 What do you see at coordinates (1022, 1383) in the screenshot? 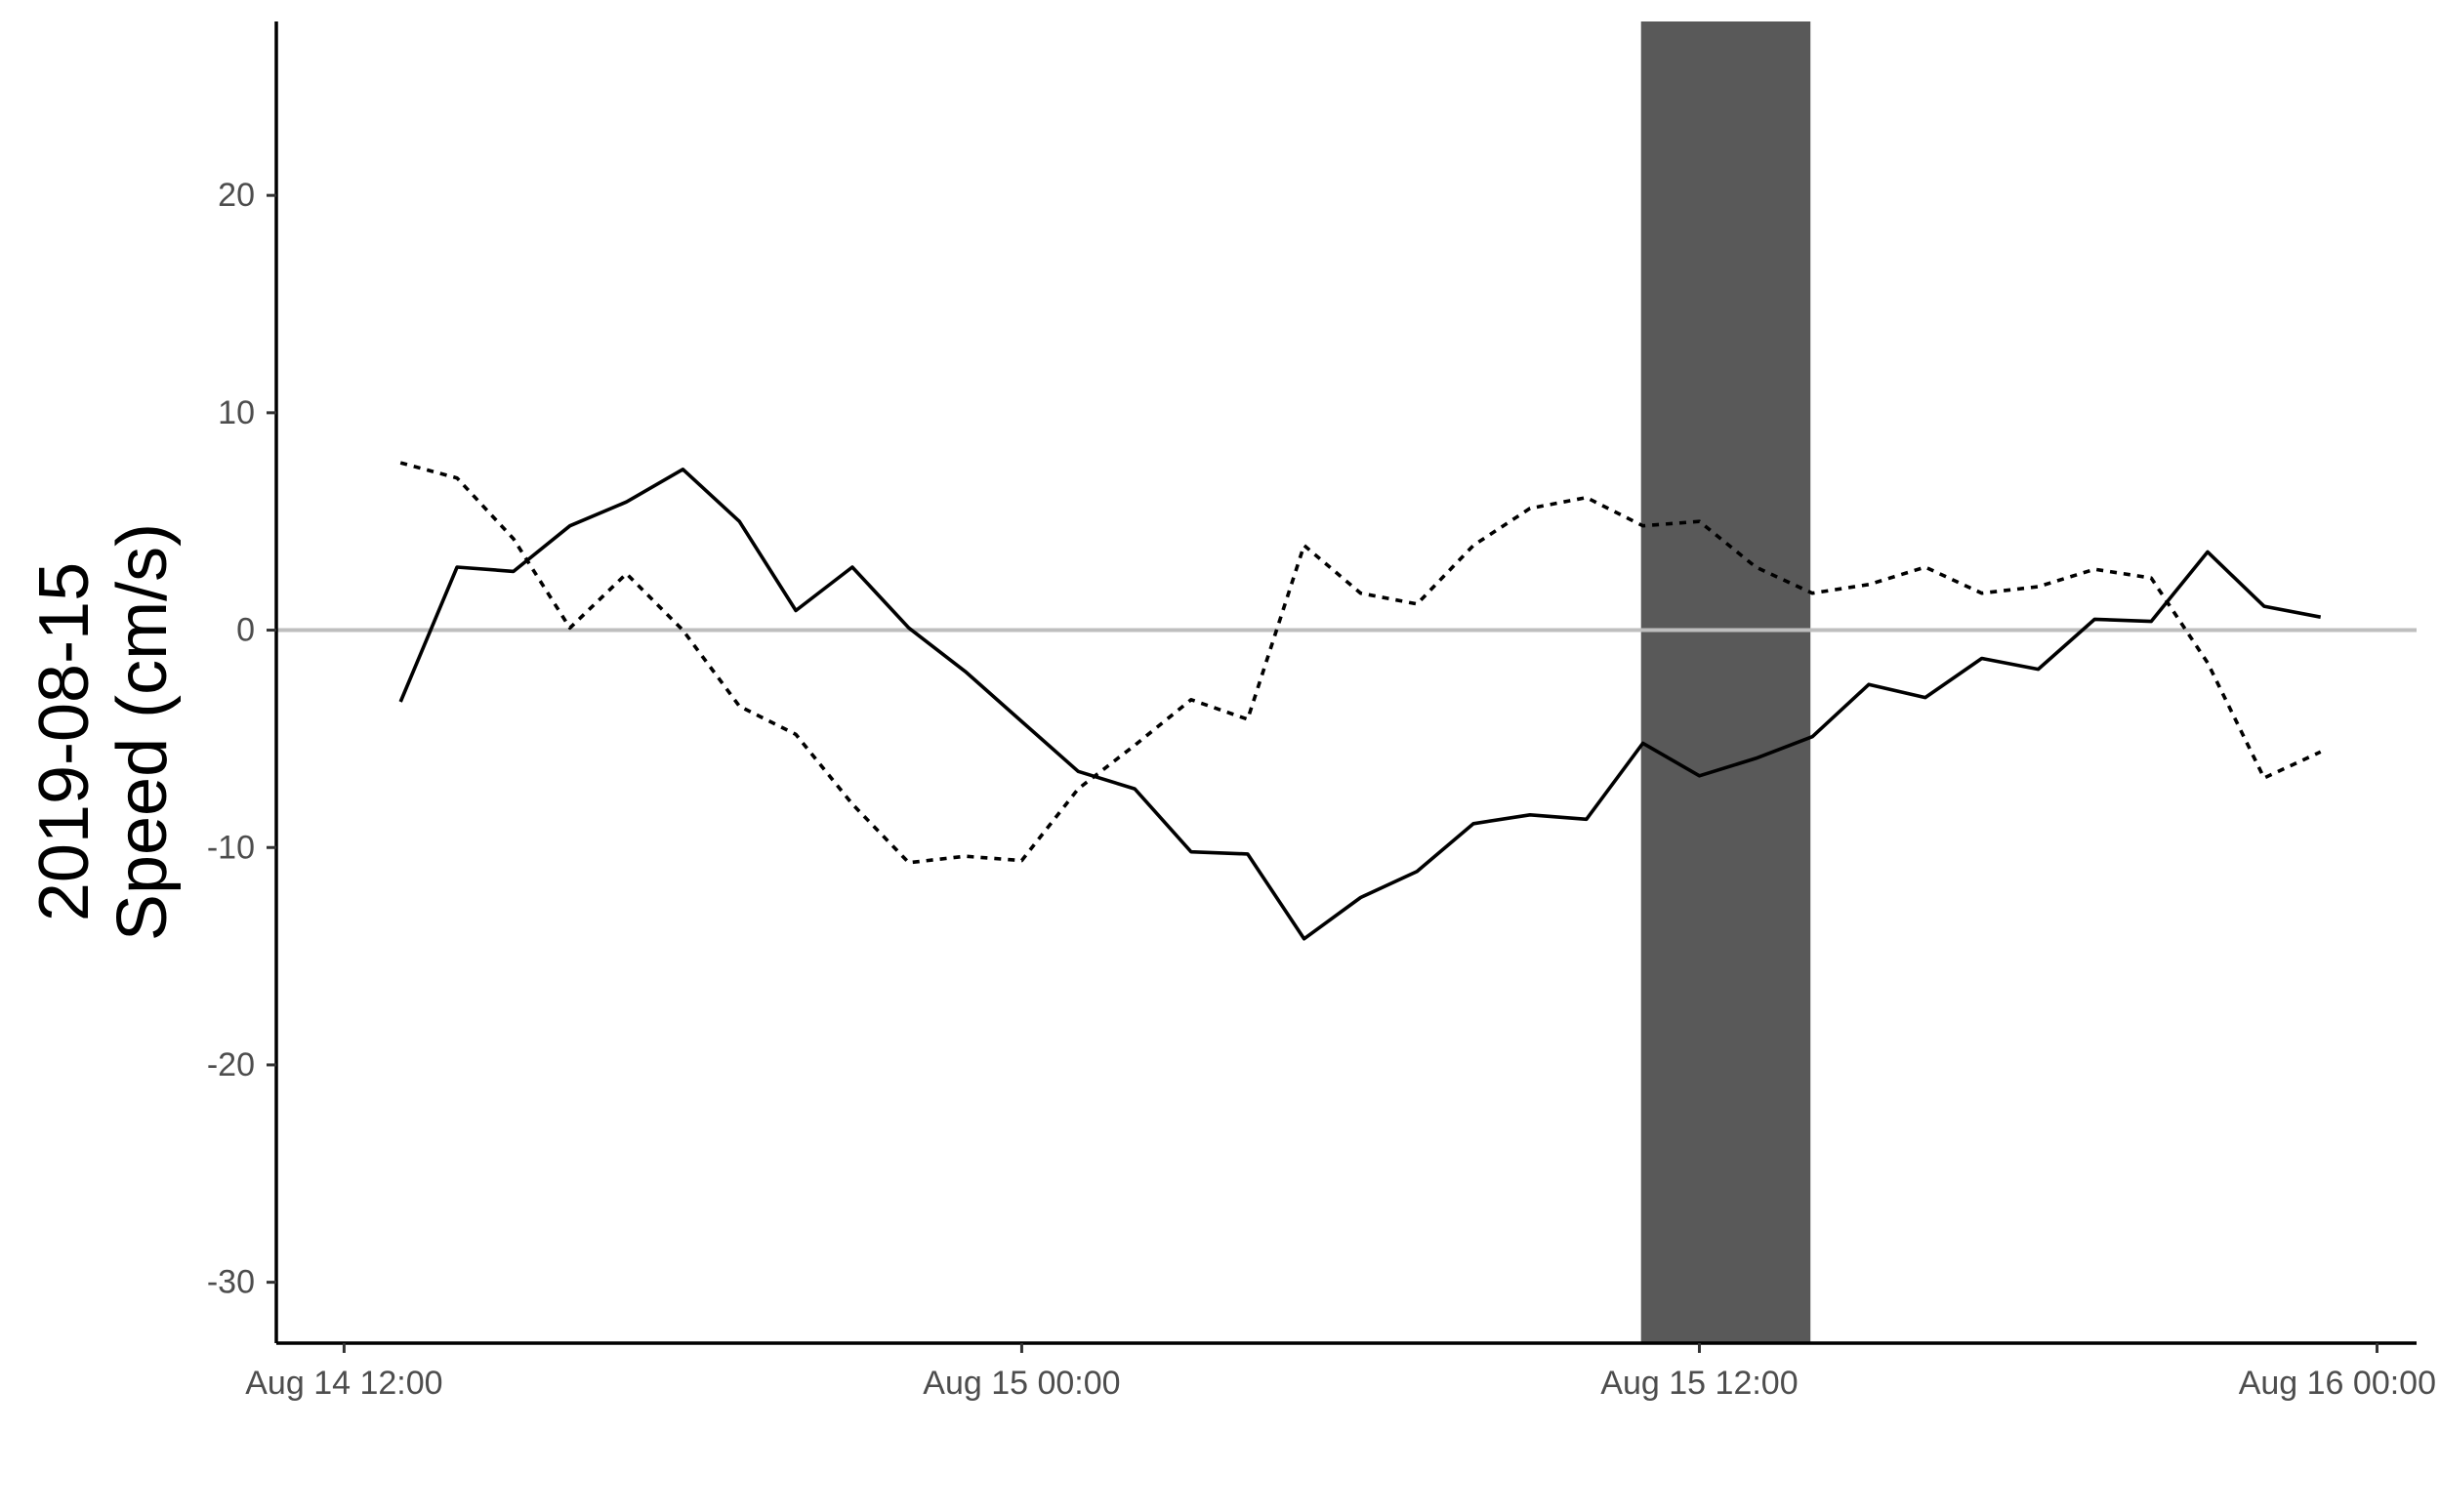
I see `x-tick-label: Aug 15 00:00` at bounding box center [1022, 1383].